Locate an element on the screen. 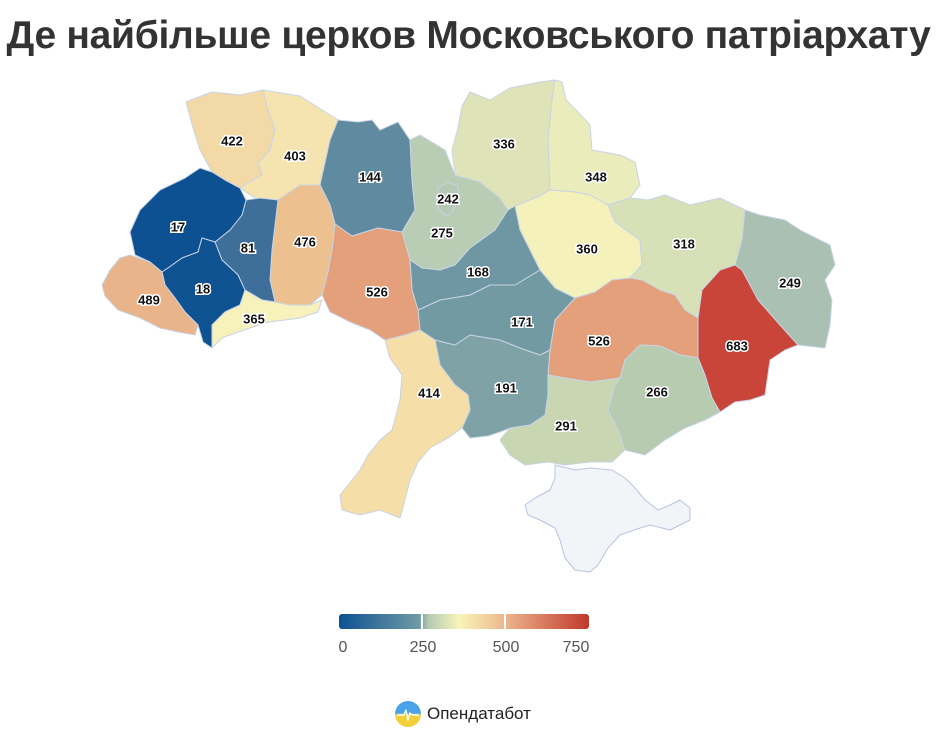 The image size is (937, 747). label-rivne: 403 is located at coordinates (295, 155).